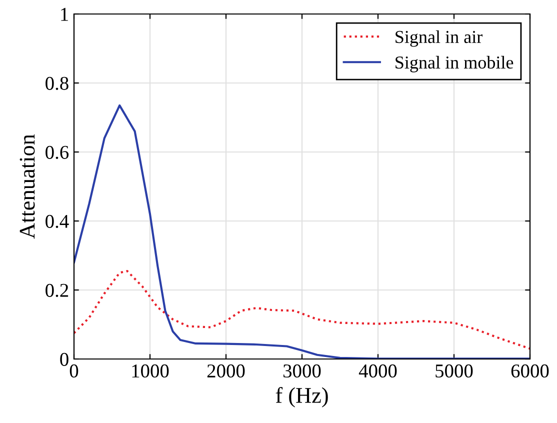 This screenshot has width=557, height=423. What do you see at coordinates (530, 371) in the screenshot?
I see `x-tick-label: 6000` at bounding box center [530, 371].